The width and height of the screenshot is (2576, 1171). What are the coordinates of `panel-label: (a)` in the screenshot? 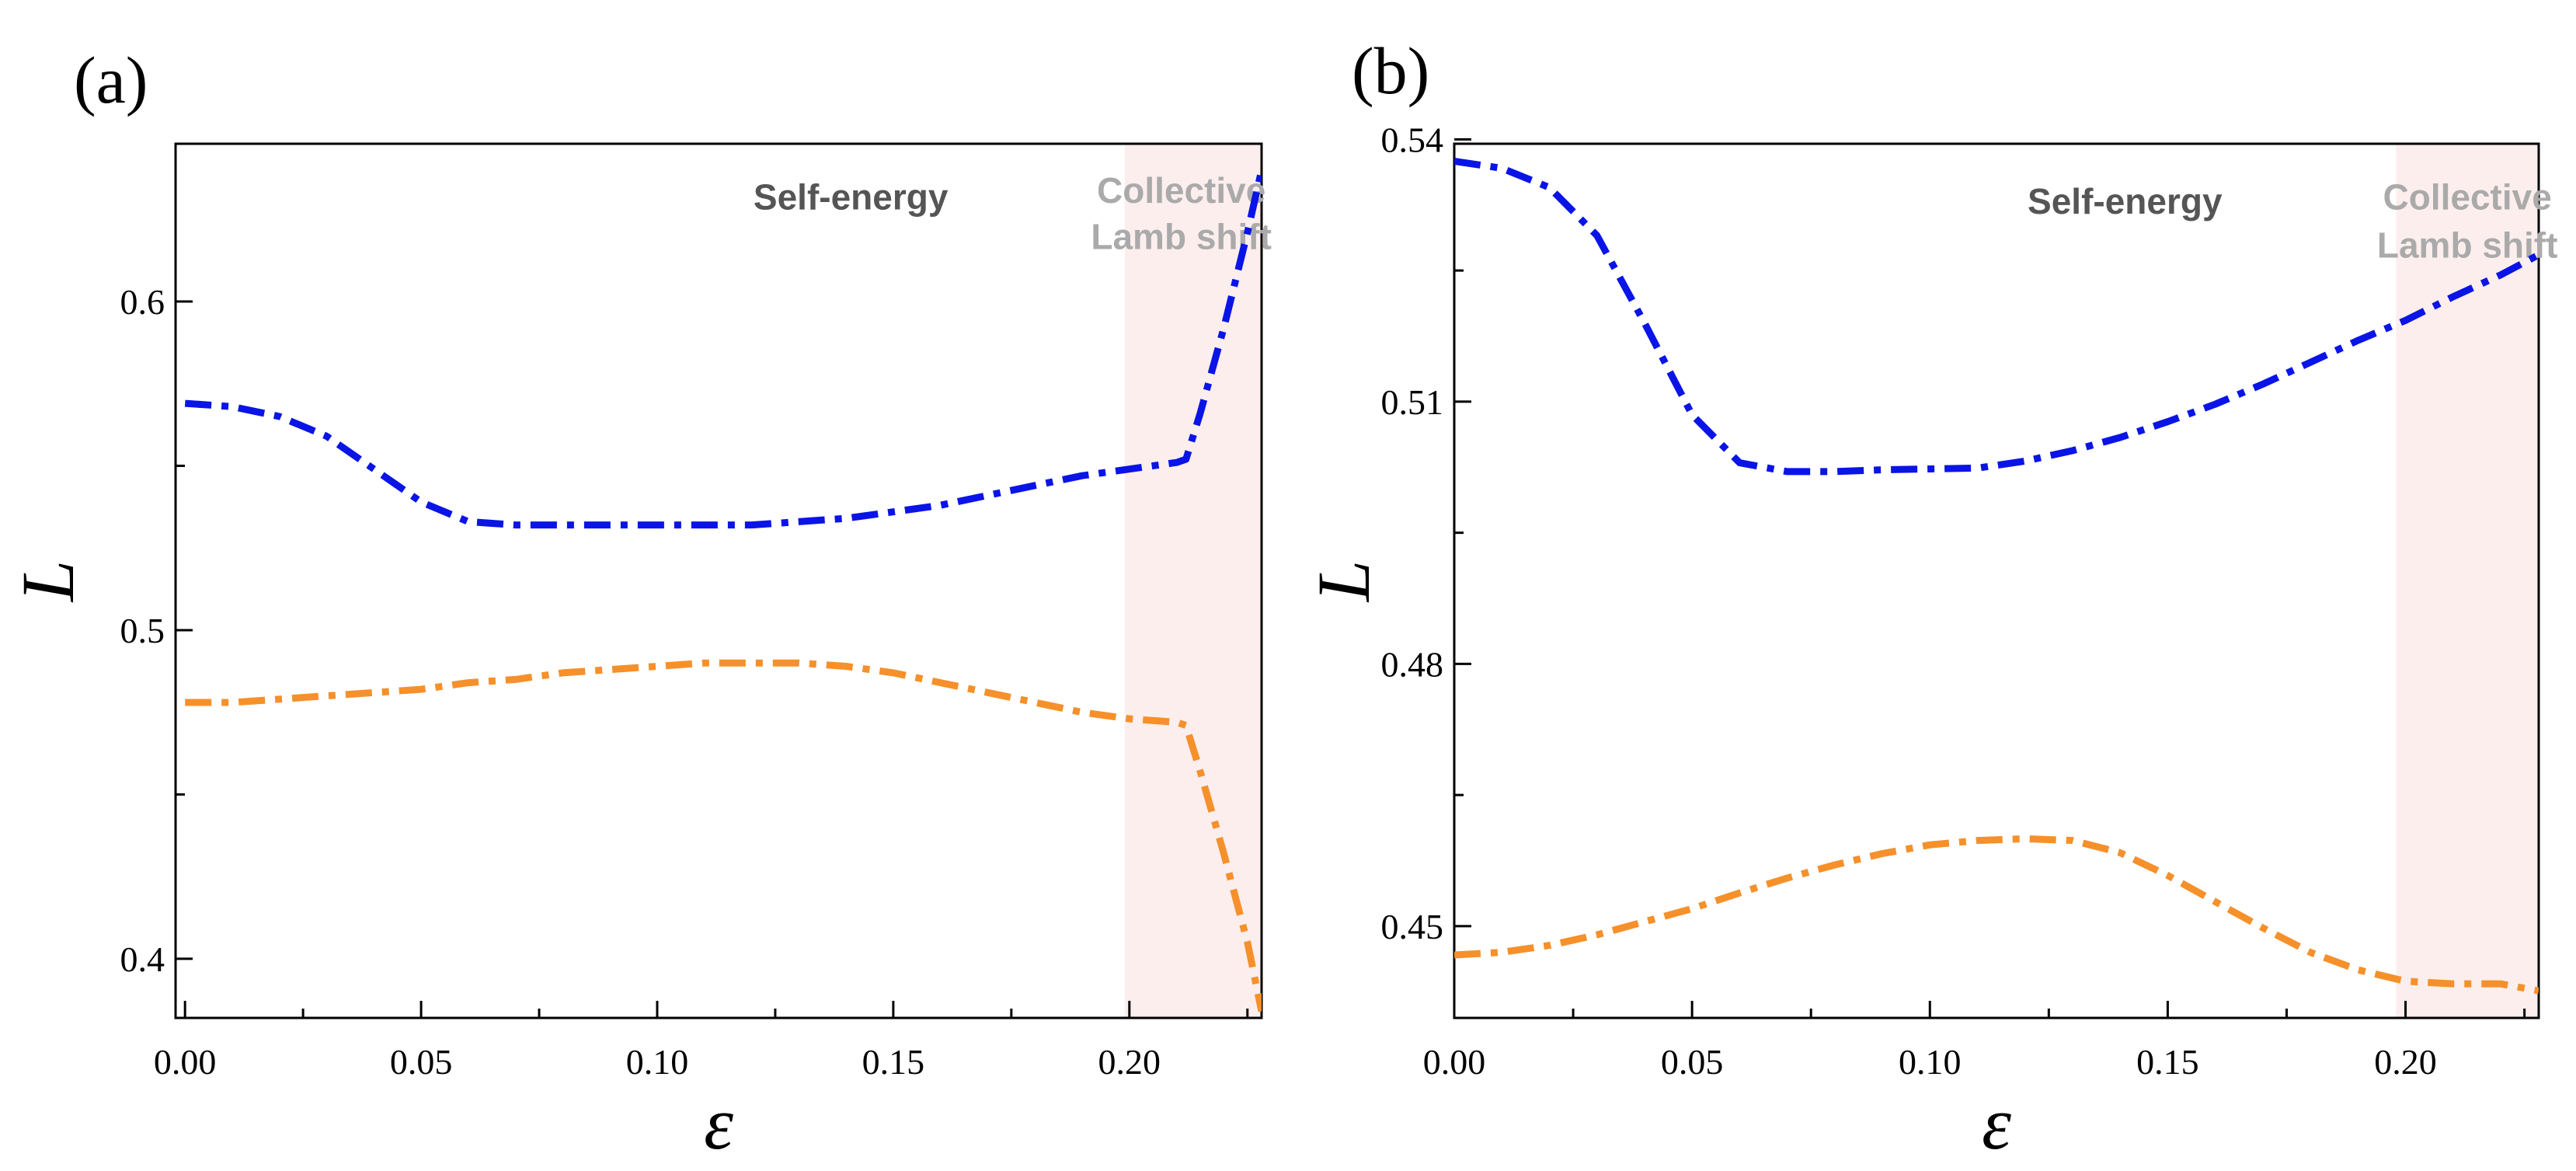 It's located at (111, 80).